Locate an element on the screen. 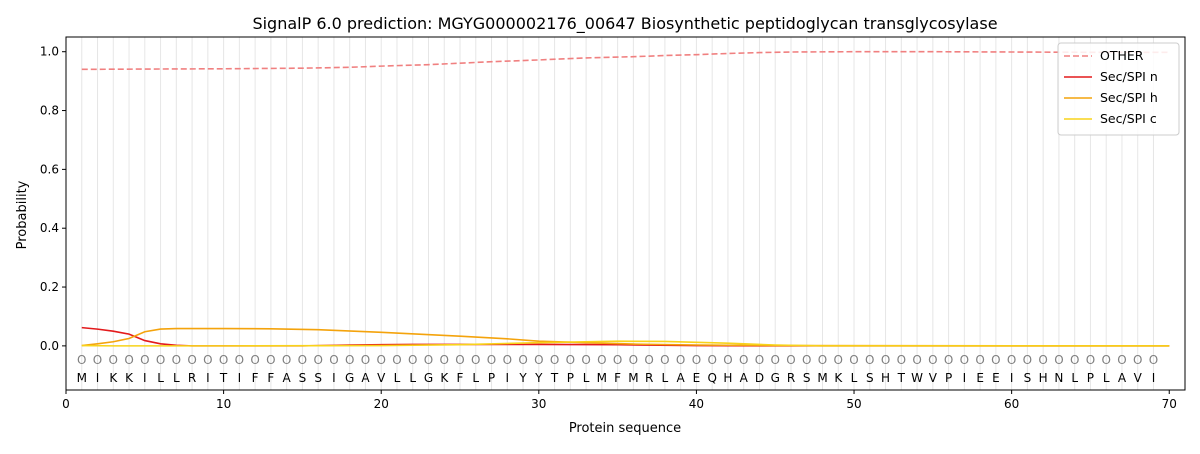 This screenshot has width=1200, height=454. residue-letter: W is located at coordinates (917, 378).